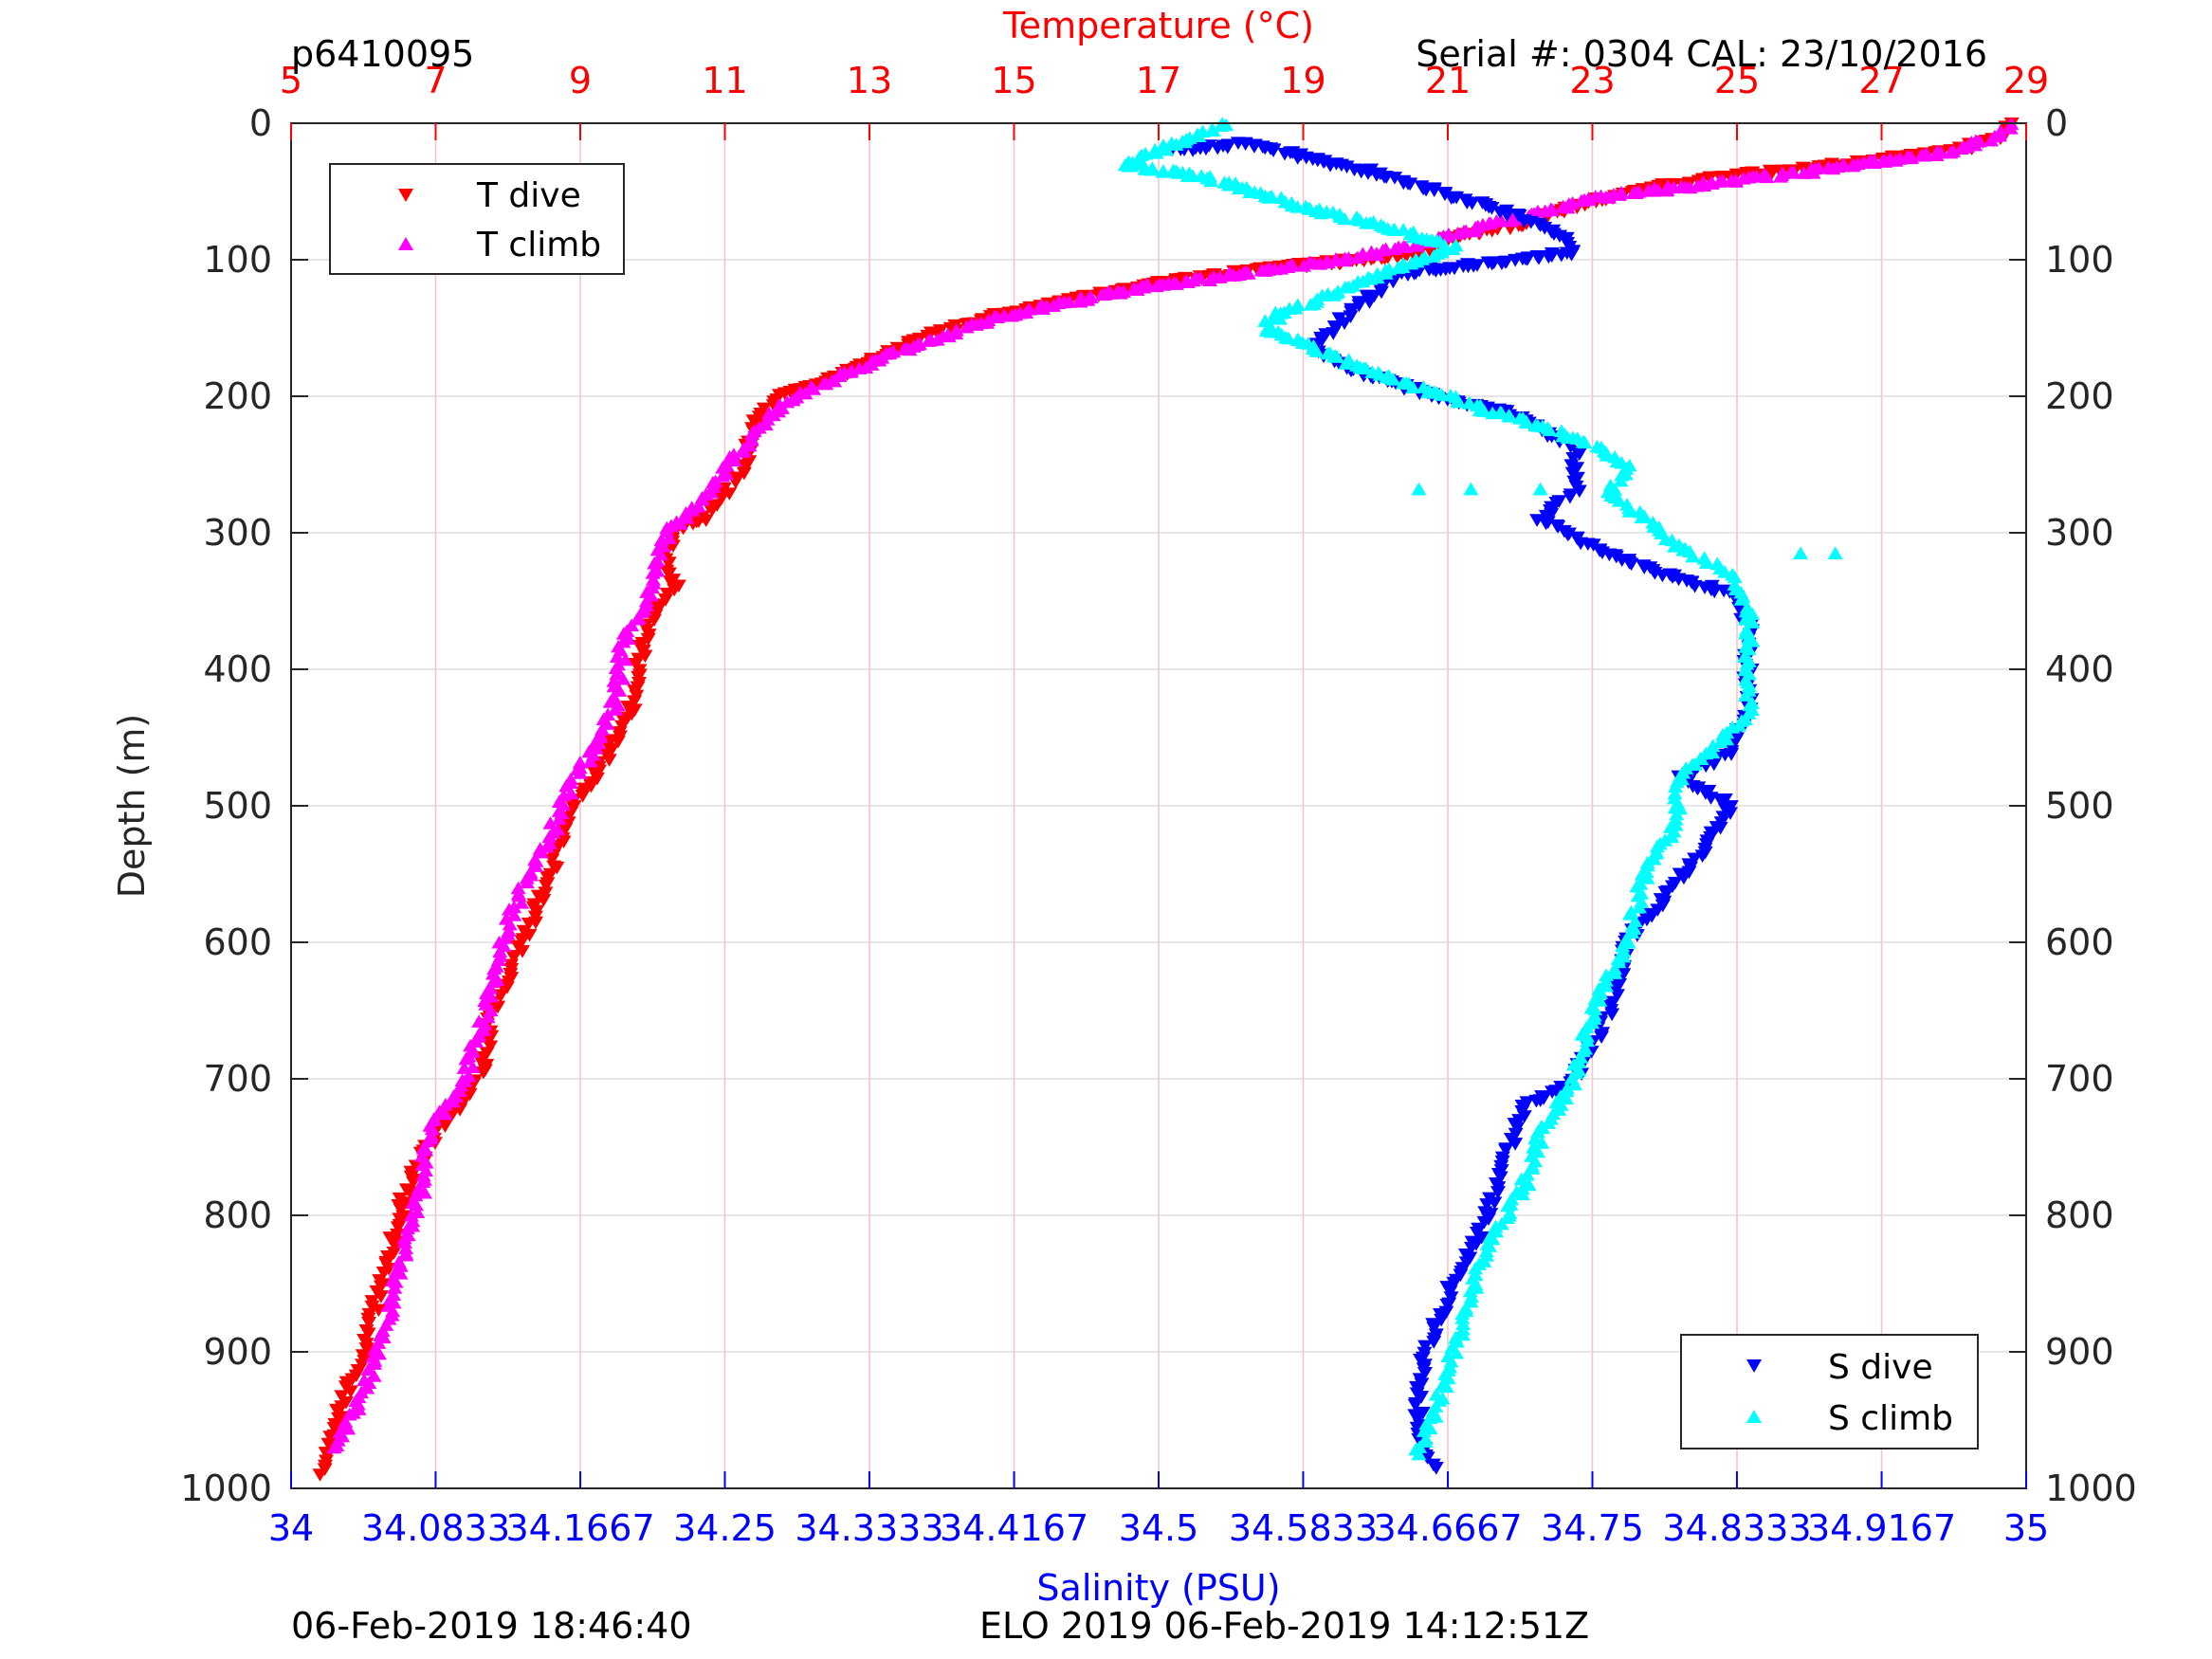 The width and height of the screenshot is (2212, 1659). I want to click on legend-t-dive-label: T dive, so click(528, 195).